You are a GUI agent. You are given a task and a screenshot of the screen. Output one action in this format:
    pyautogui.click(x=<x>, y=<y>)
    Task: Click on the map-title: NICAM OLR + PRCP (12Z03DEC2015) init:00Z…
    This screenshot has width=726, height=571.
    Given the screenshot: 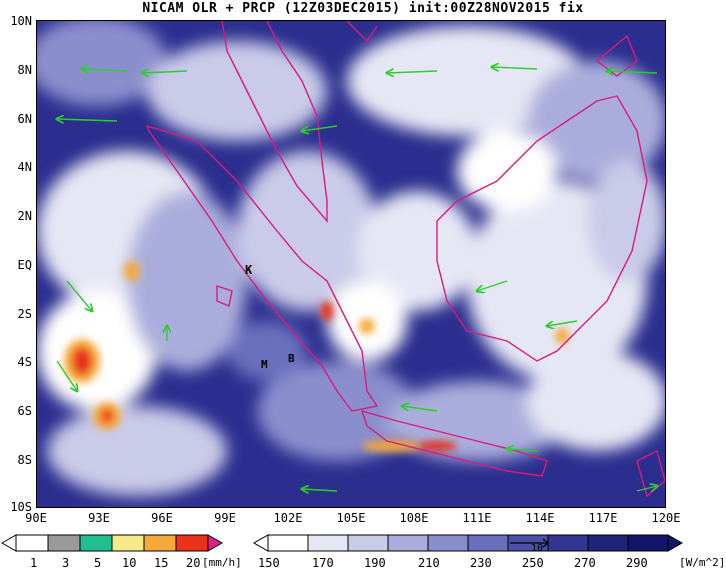 What is the action you would take?
    pyautogui.click(x=363, y=8)
    